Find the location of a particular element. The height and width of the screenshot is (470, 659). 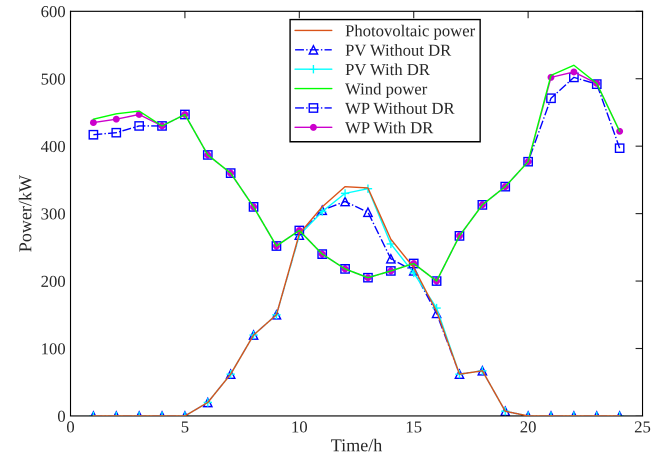

x-tick-label: 25 is located at coordinates (642, 427).